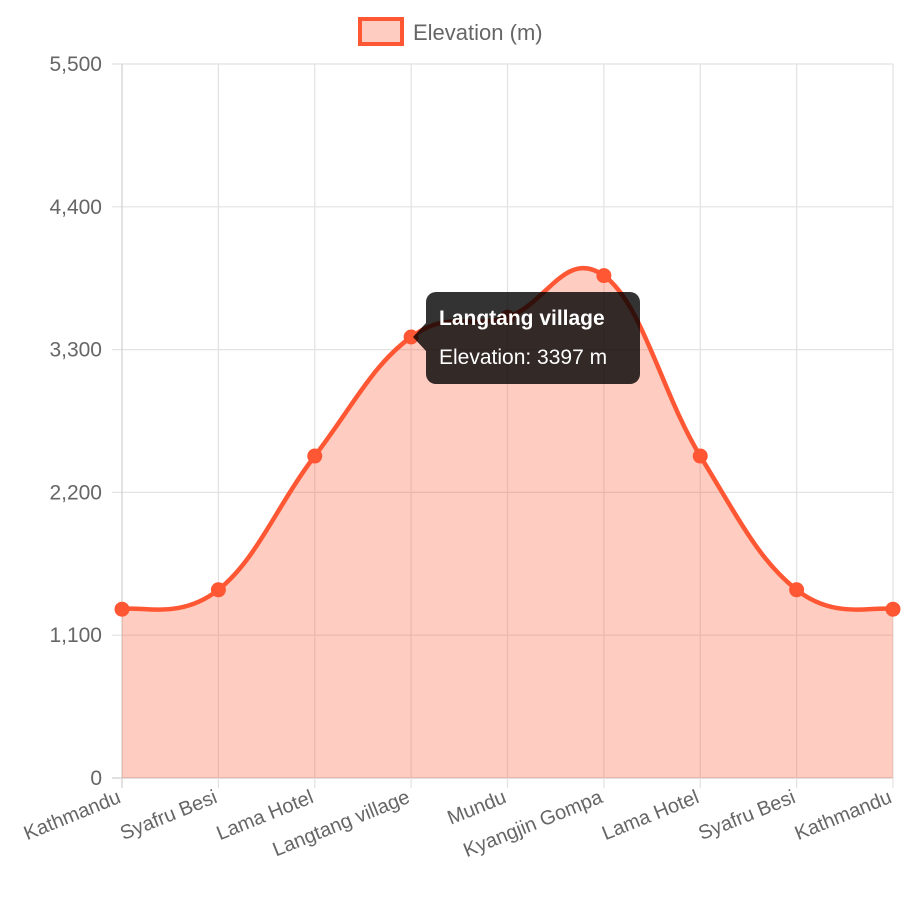 This screenshot has height=917, width=912. Describe the element at coordinates (522, 318) in the screenshot. I see `tooltip-title: Langtang village` at that location.